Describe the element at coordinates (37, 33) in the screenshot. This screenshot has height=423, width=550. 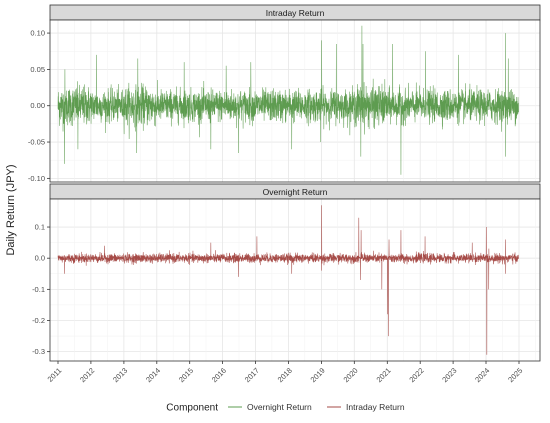
I see `y-tick-label: 0.10` at that location.